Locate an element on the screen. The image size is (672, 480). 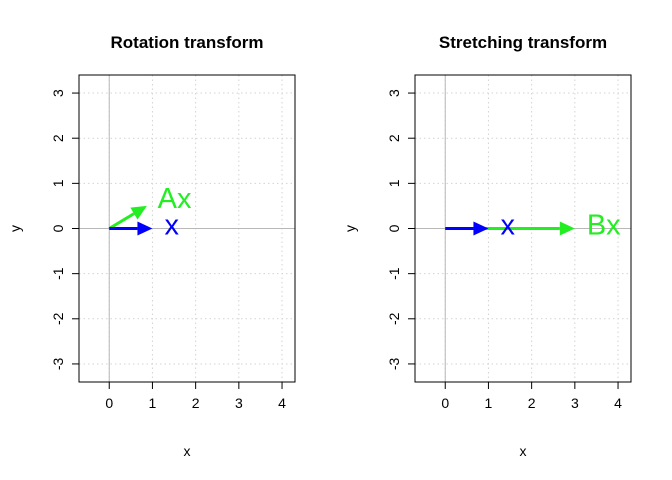
vector-ax-shaft is located at coordinates (121, 221).